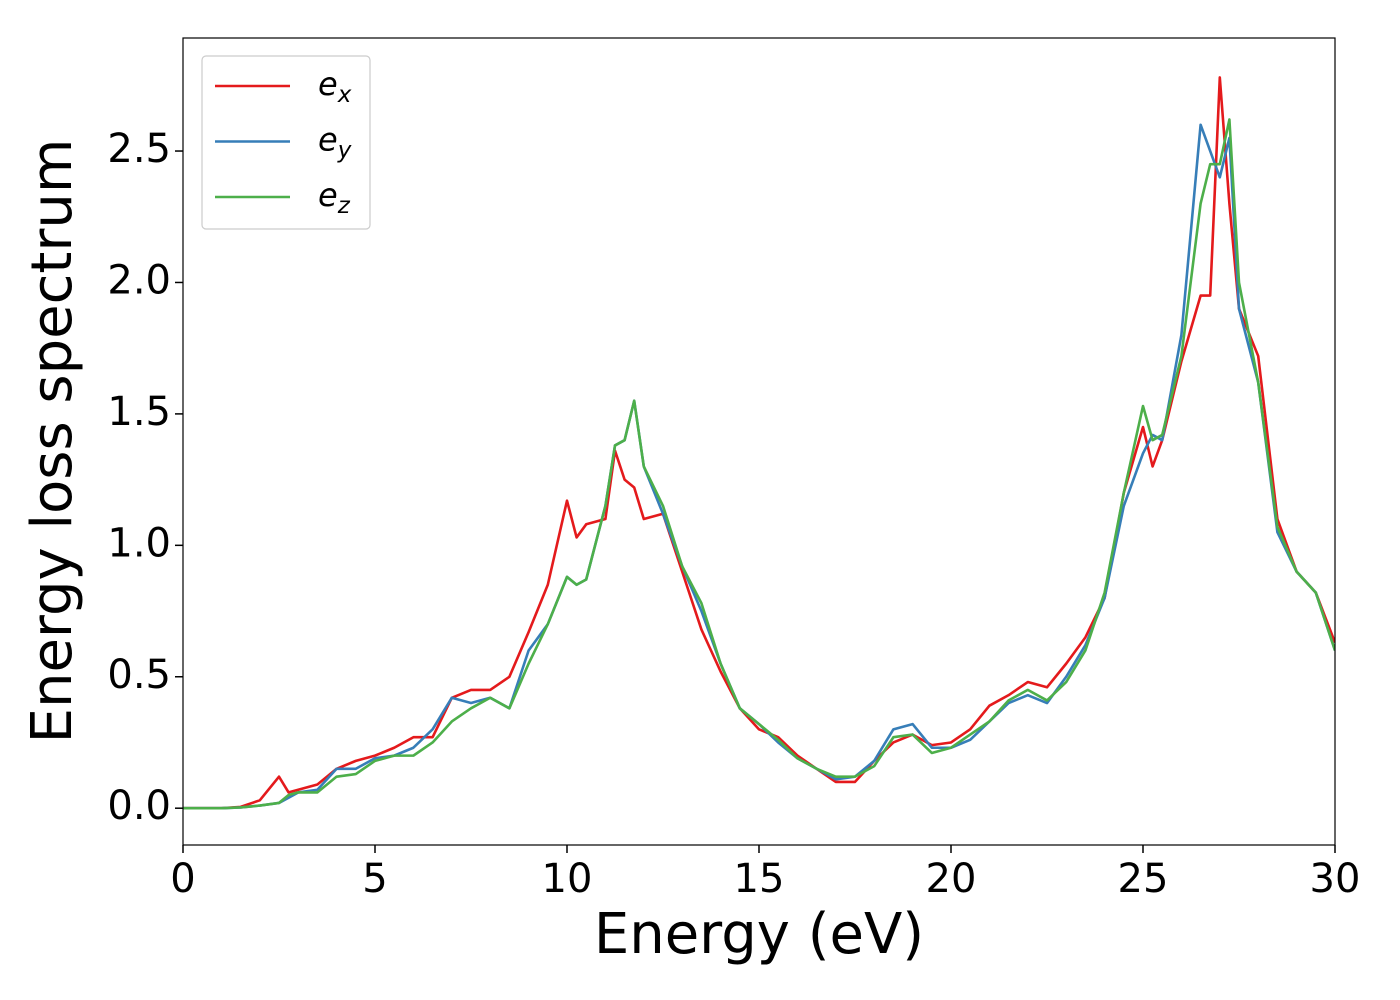  I want to click on x-tick-label: 0, so click(182, 879).